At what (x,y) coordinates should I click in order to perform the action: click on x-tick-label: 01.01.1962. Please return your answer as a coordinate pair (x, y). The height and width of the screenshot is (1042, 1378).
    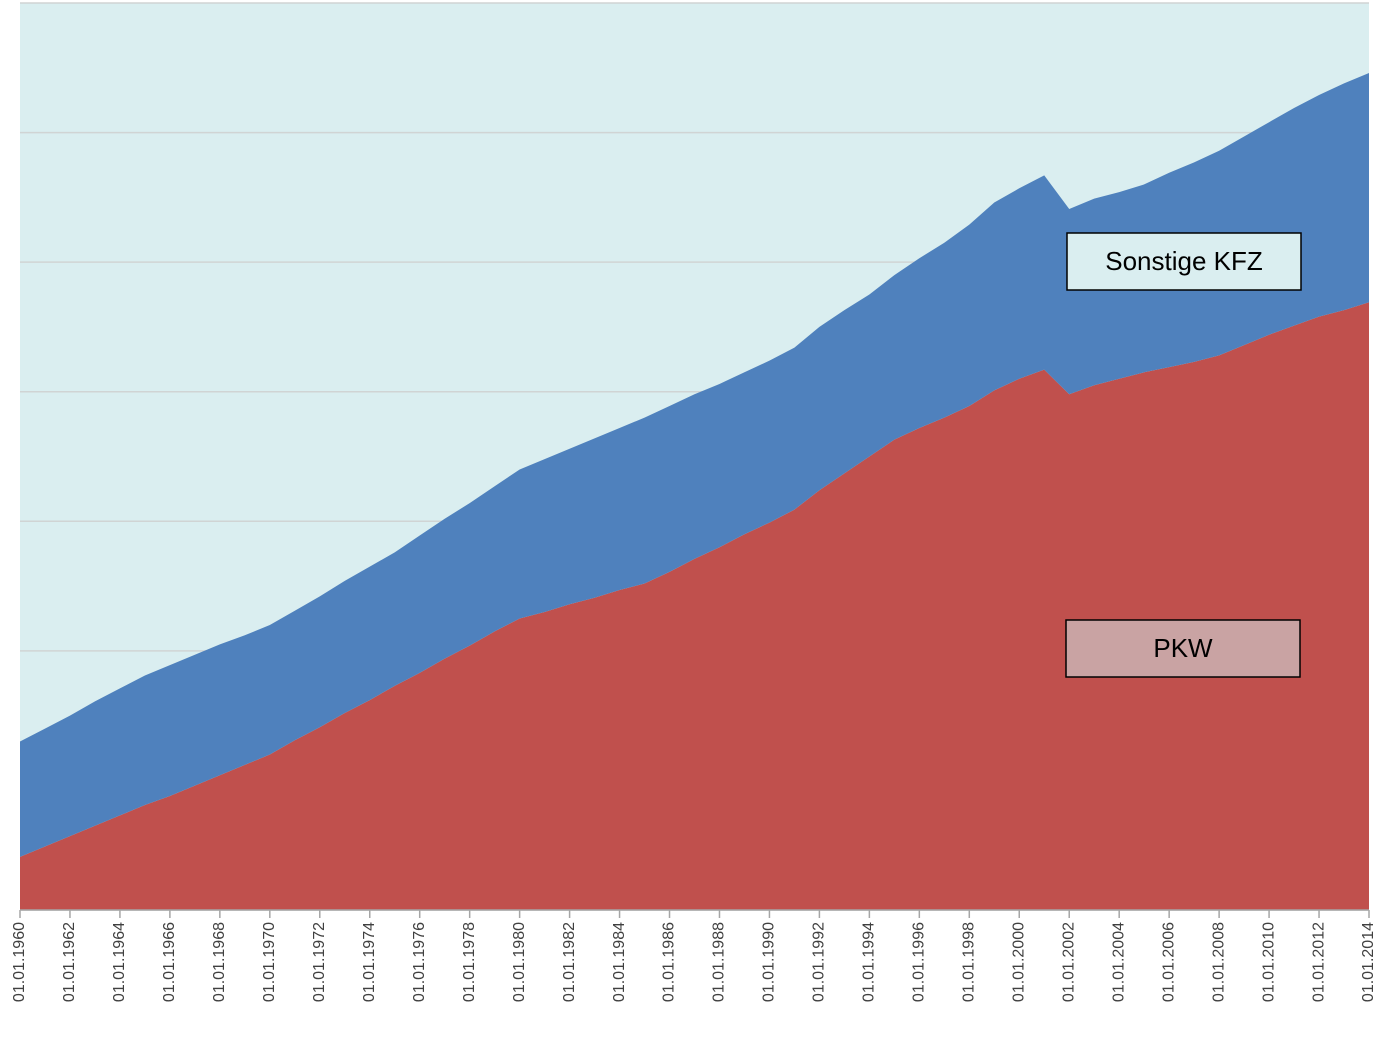
    Looking at the image, I should click on (69, 962).